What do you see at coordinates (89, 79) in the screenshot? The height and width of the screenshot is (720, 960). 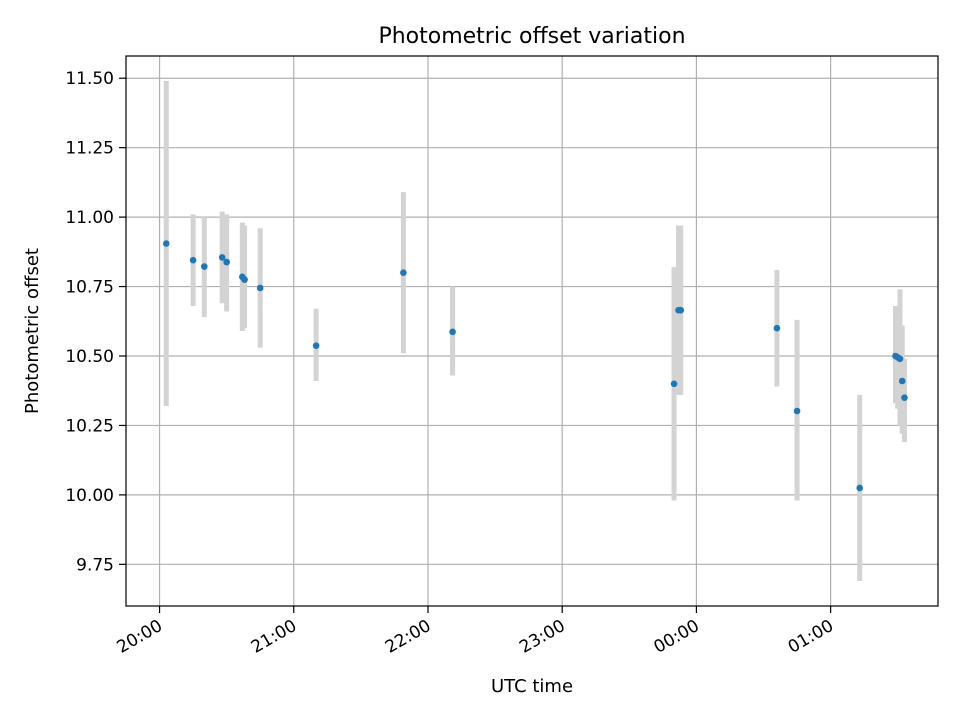 I see `y-tick-label: 11.50` at bounding box center [89, 79].